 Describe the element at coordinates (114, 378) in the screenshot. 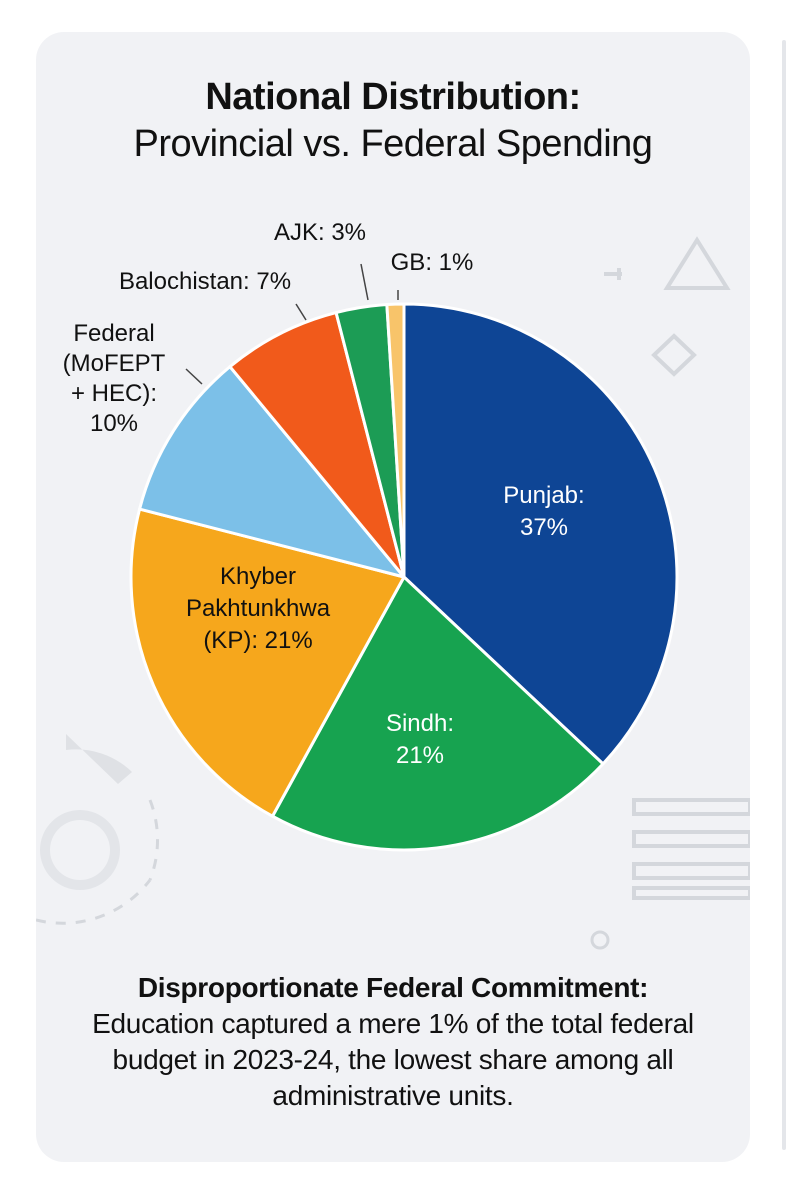

I see `slice-label: Federal (MoFEPT + HEC): 10%` at that location.